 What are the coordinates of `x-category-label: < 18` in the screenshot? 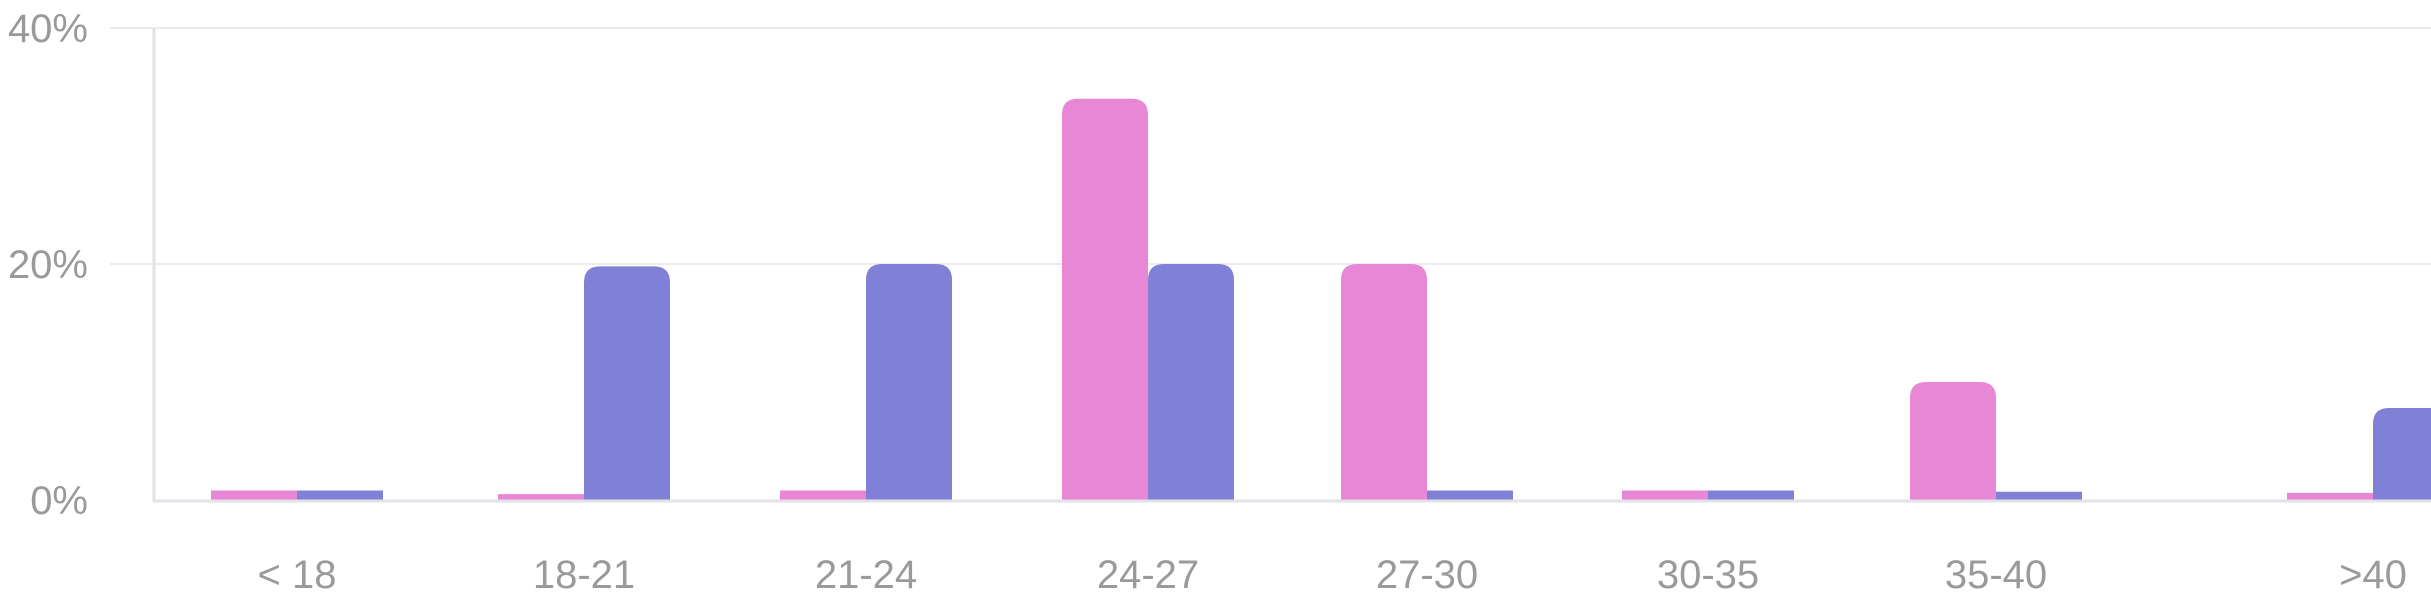 It's located at (297, 575).